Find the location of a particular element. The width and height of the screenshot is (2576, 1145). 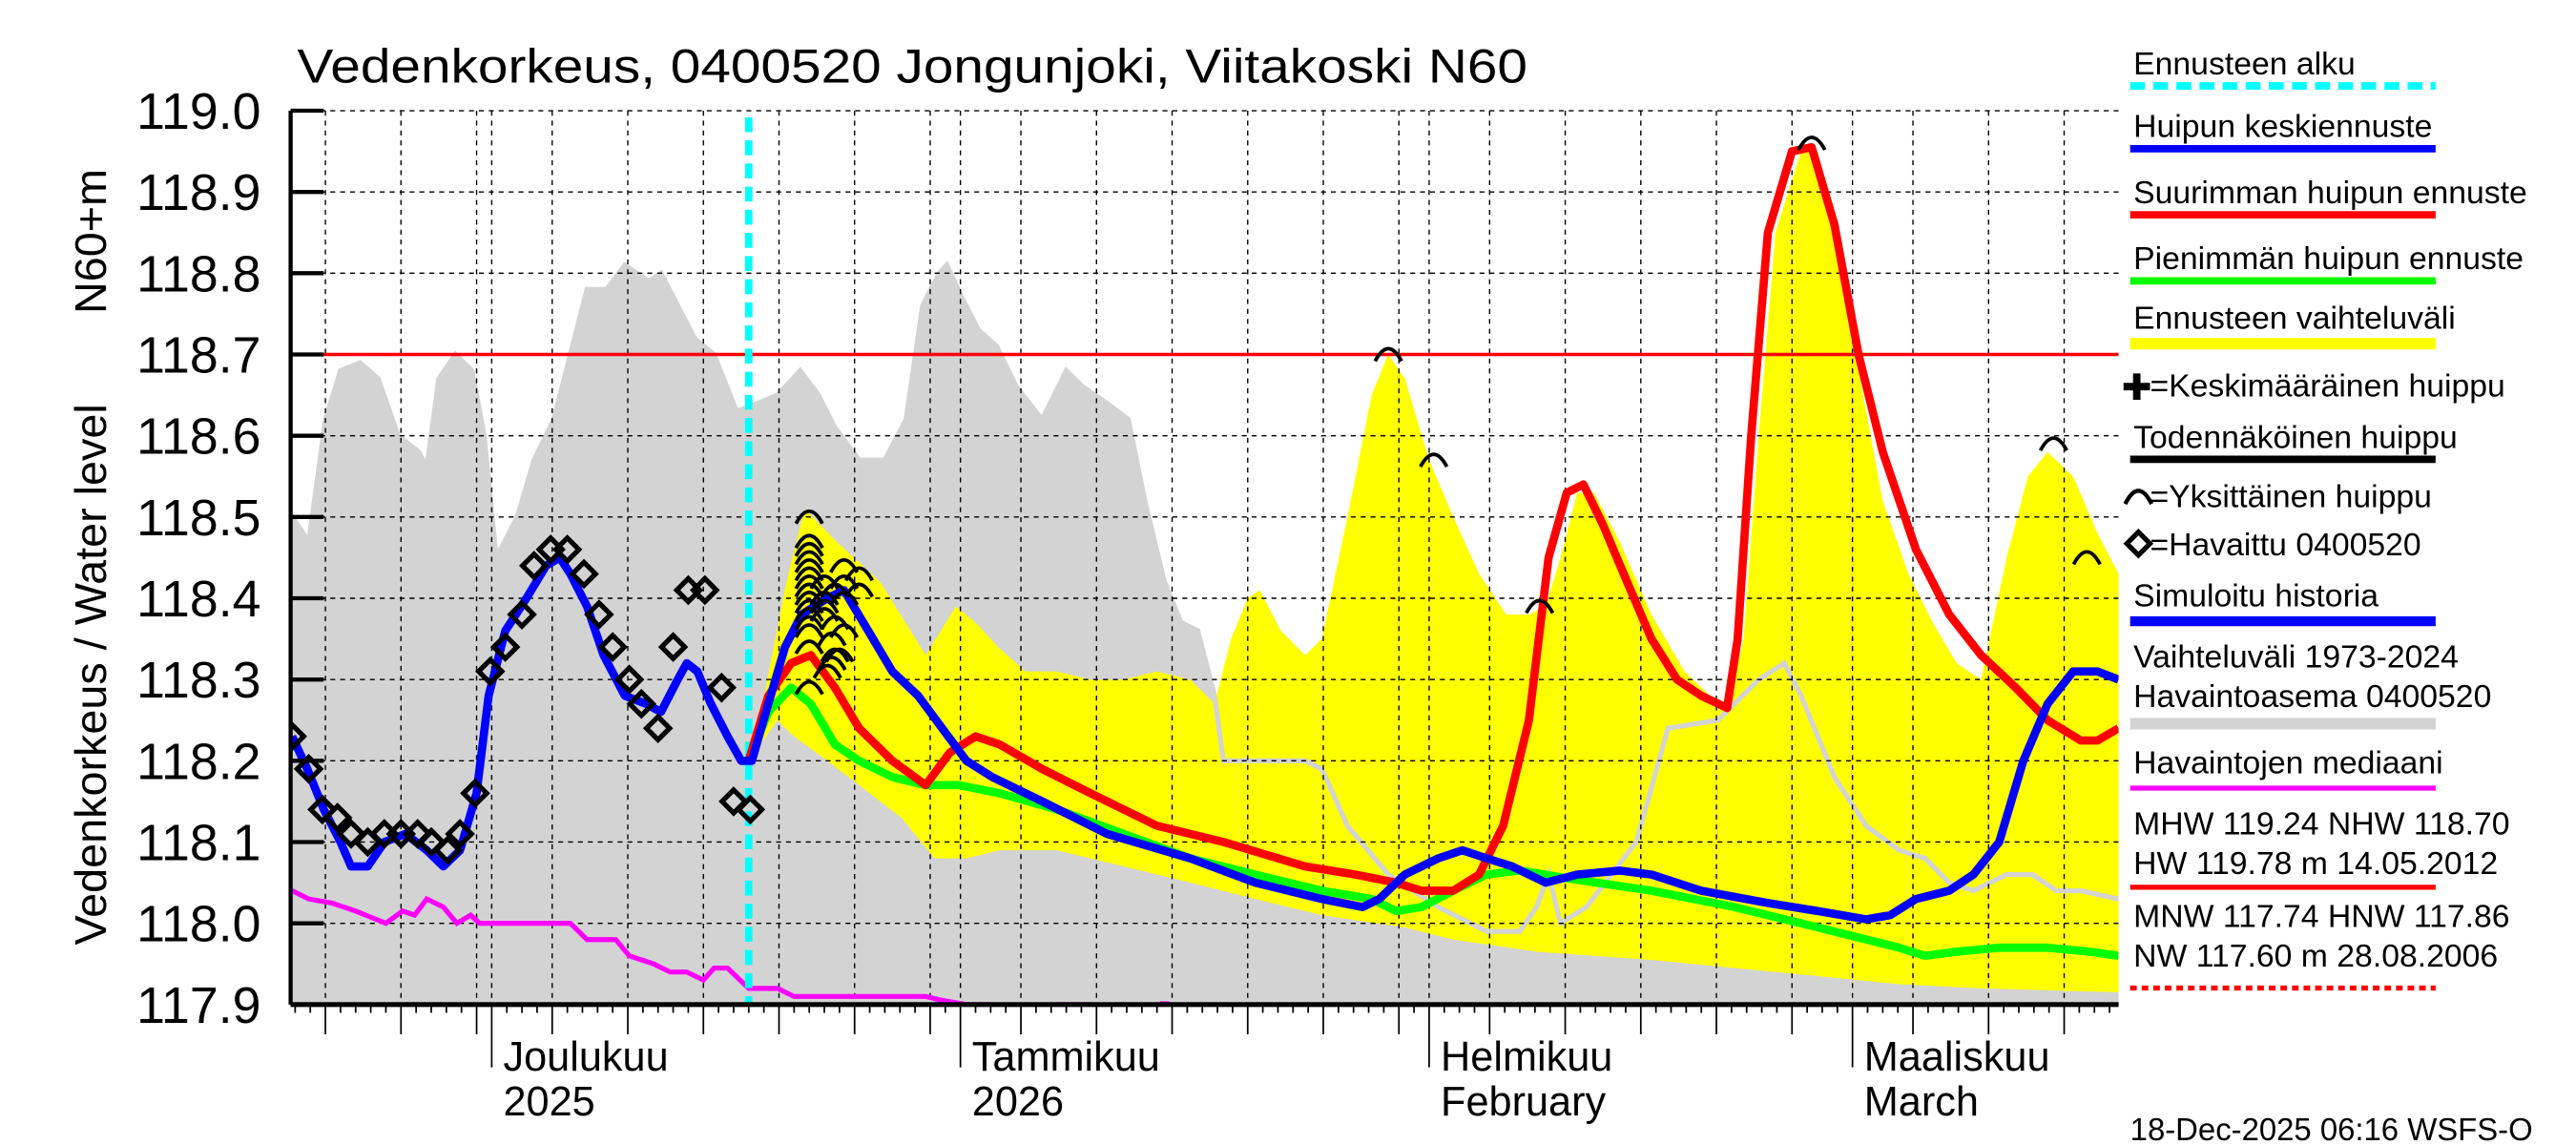

y-tick-label: 118.6 is located at coordinates (198, 437).